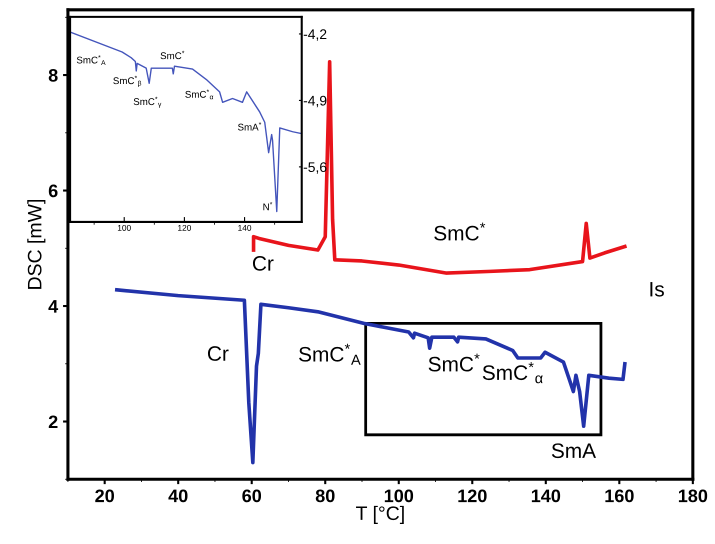 The image size is (715, 544). I want to click on annotation: SmC$^{*}$$_{γ}$, so click(148, 102).